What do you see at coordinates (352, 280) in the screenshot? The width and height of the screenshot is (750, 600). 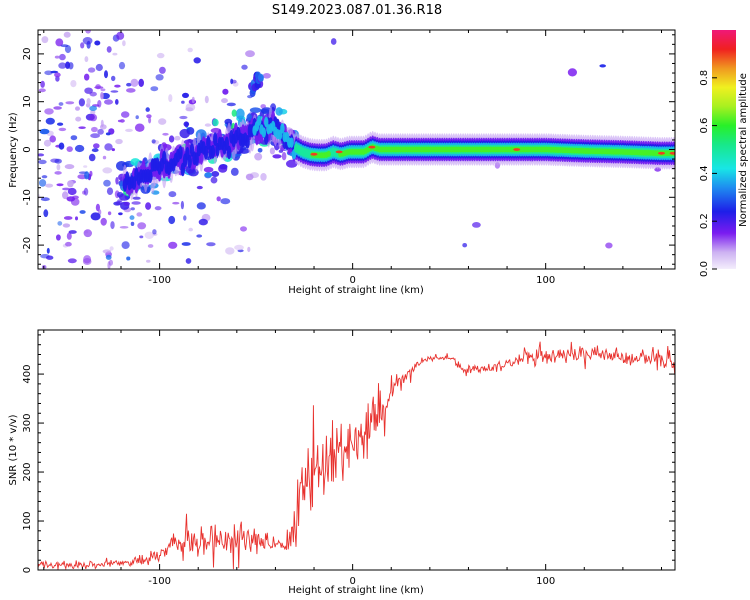 I see `spectrogram-x-tick-label: 0` at bounding box center [352, 280].